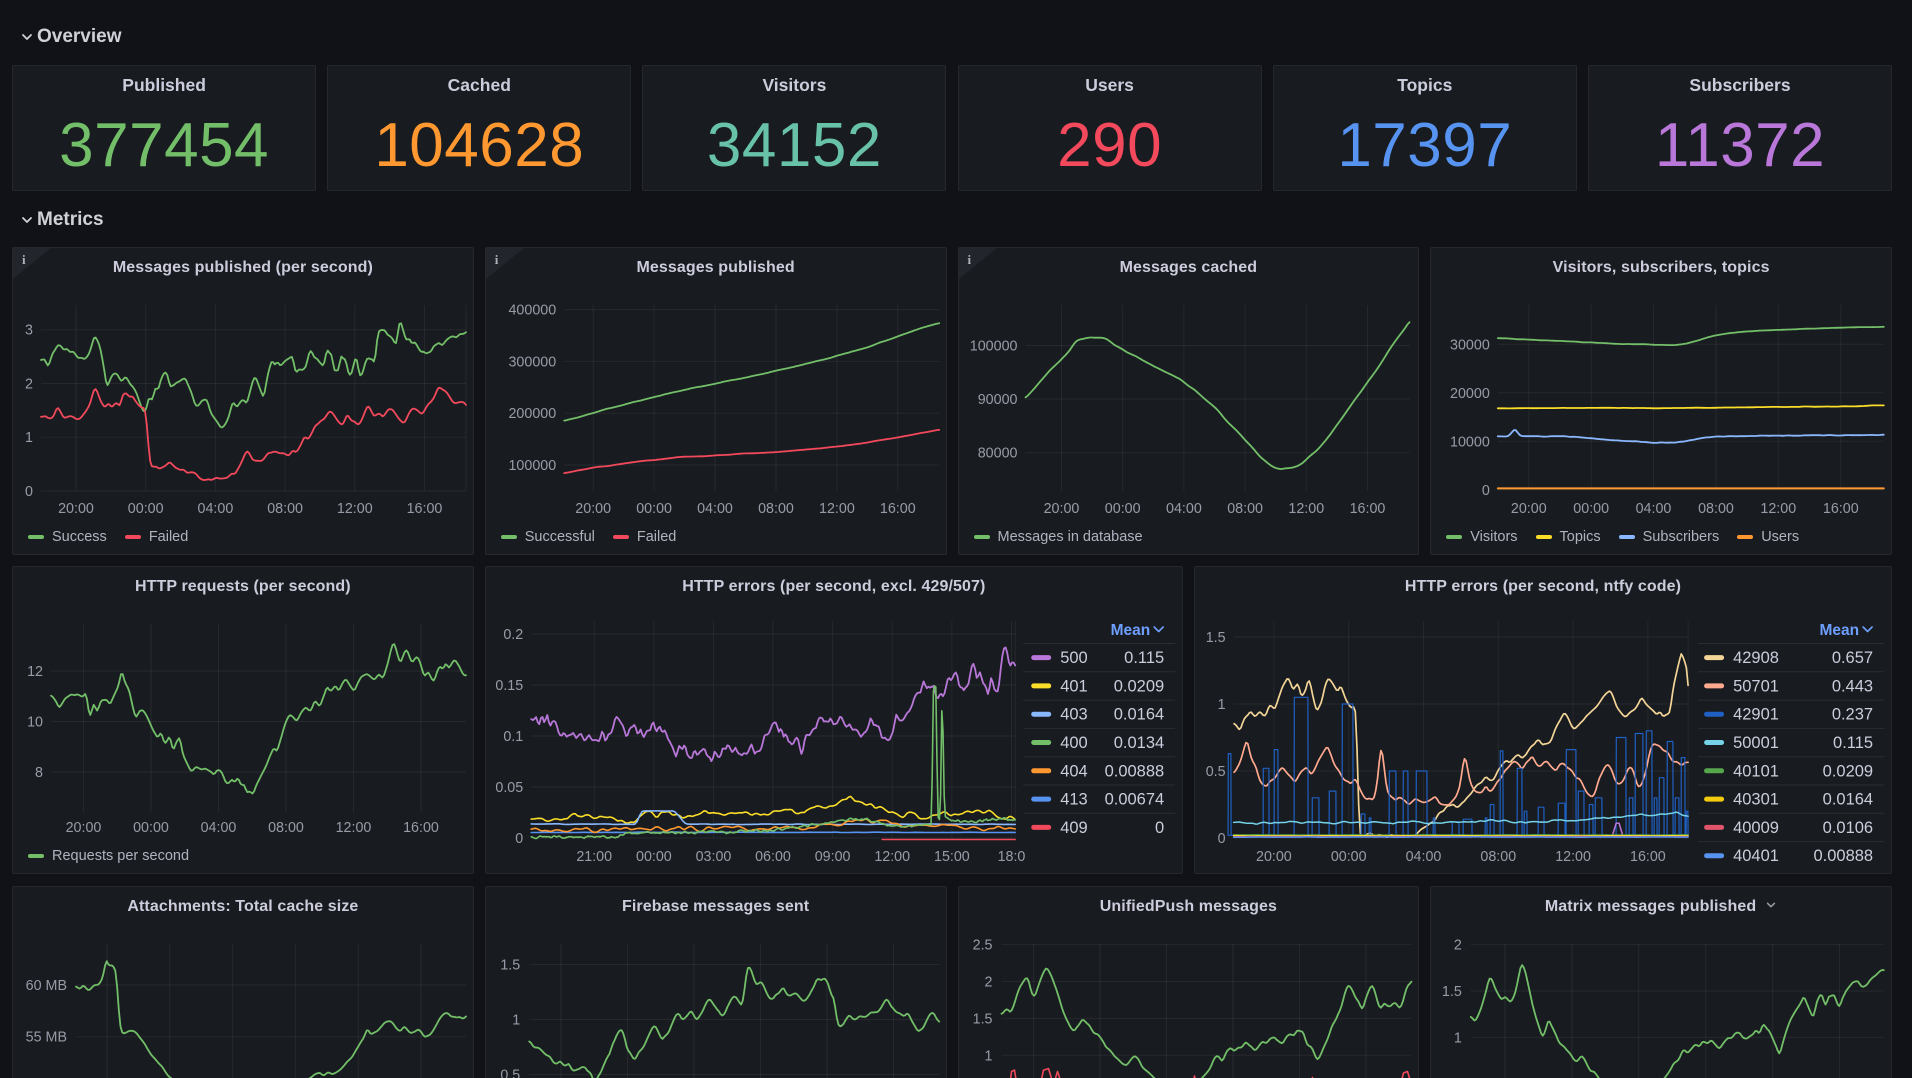 Image resolution: width=1912 pixels, height=1078 pixels. I want to click on svg-text: 400000, so click(532, 311).